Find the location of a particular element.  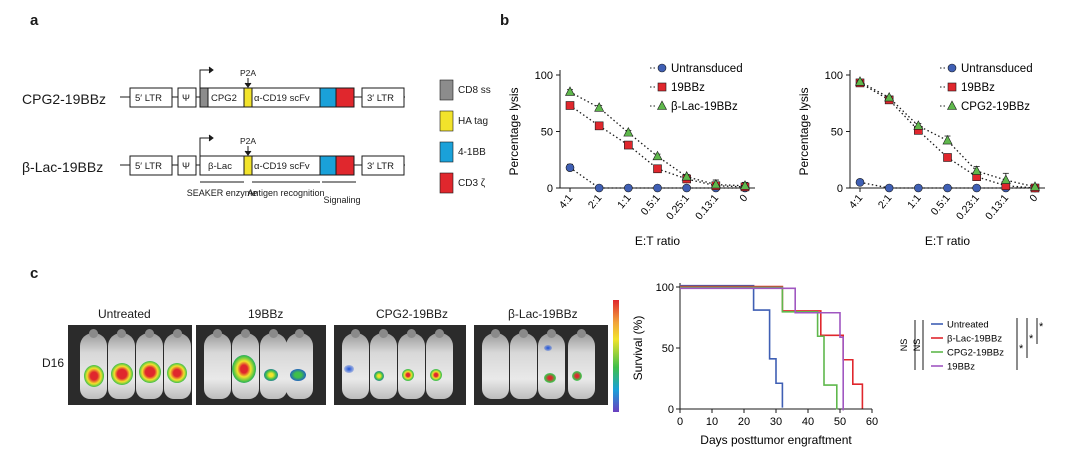

lysis-left-xtick-label-1: 2:1 is located at coordinates (595, 201).